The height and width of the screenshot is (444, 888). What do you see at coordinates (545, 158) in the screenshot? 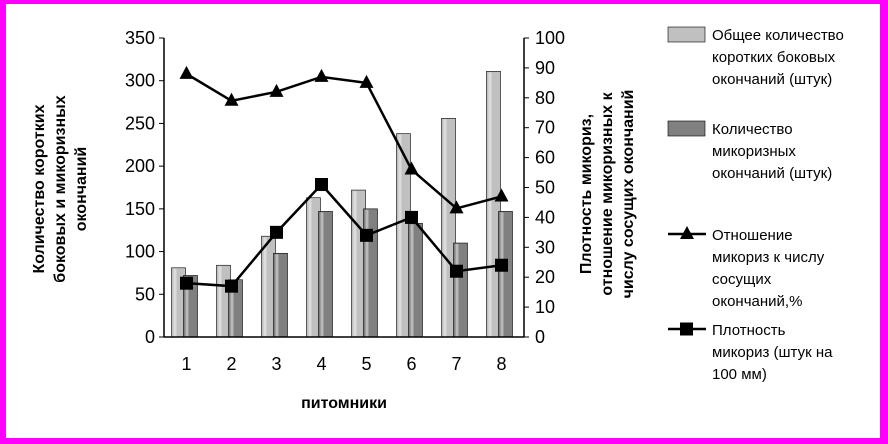
I see `right-tick-label-60: 60` at bounding box center [545, 158].